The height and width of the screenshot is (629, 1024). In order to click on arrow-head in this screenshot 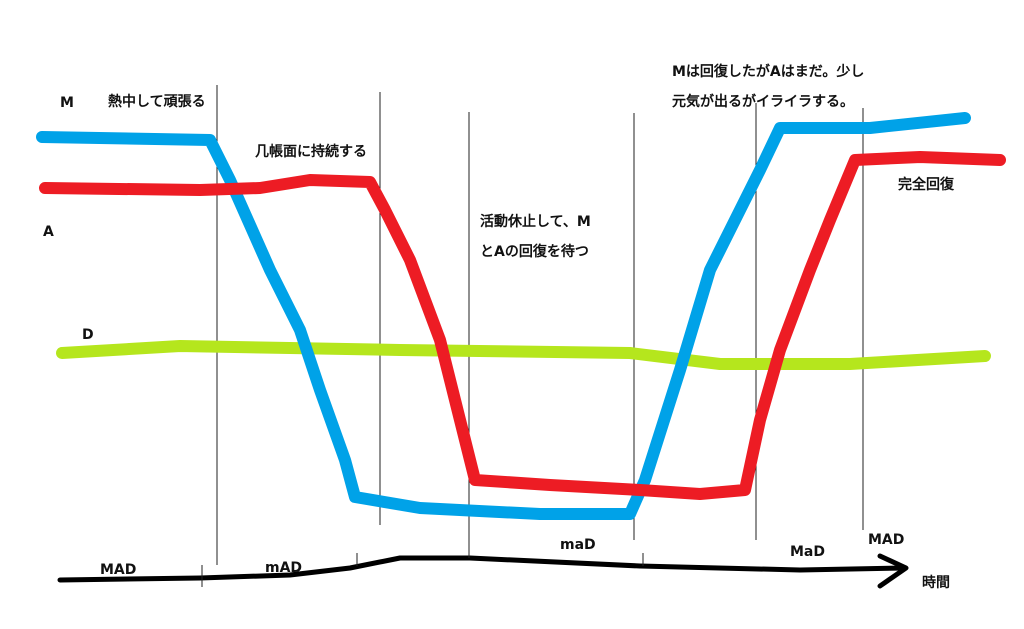, I will do `click(893, 571)`.